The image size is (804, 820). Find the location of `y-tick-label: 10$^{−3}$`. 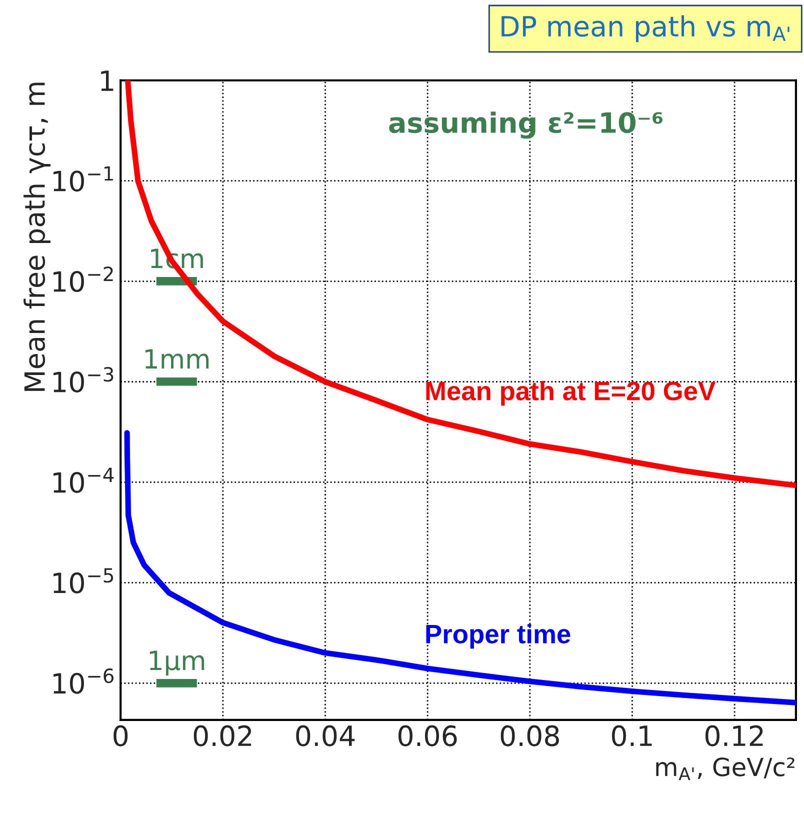

y-tick-label: 10$^{−3}$ is located at coordinates (84, 379).